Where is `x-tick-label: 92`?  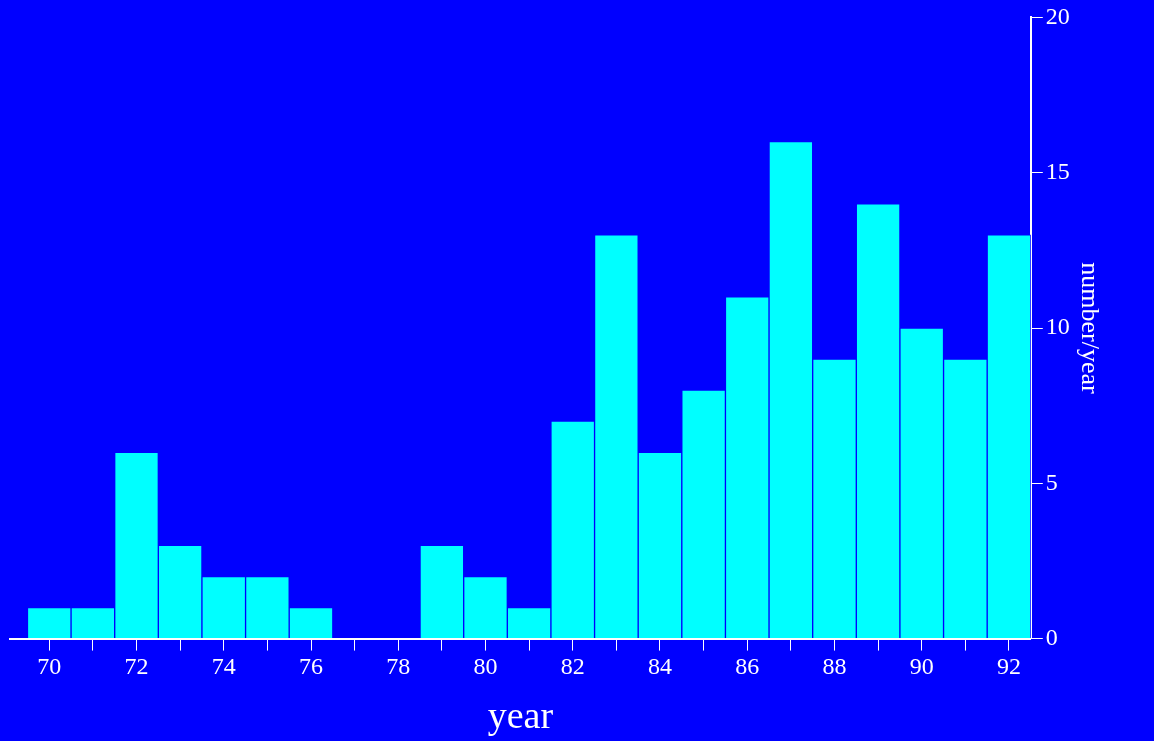 x-tick-label: 92 is located at coordinates (1008, 666).